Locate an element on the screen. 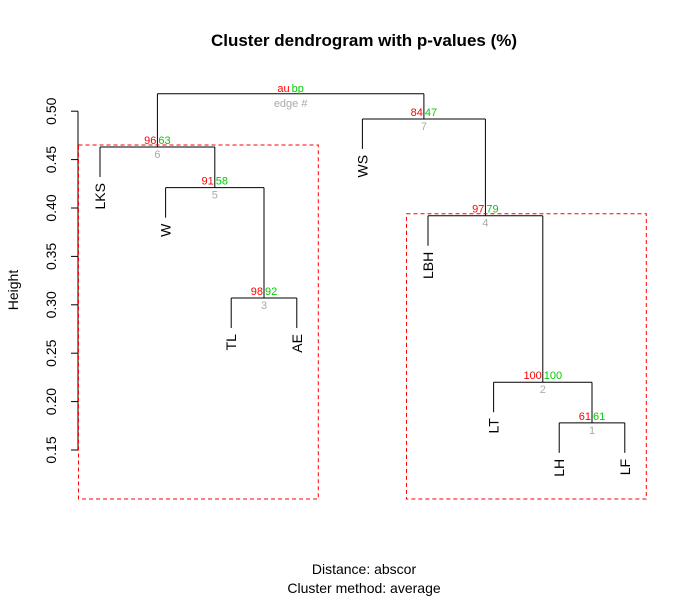 Image resolution: width=688 pixels, height=600 pixels. au-pvalue: 84 is located at coordinates (417, 113).